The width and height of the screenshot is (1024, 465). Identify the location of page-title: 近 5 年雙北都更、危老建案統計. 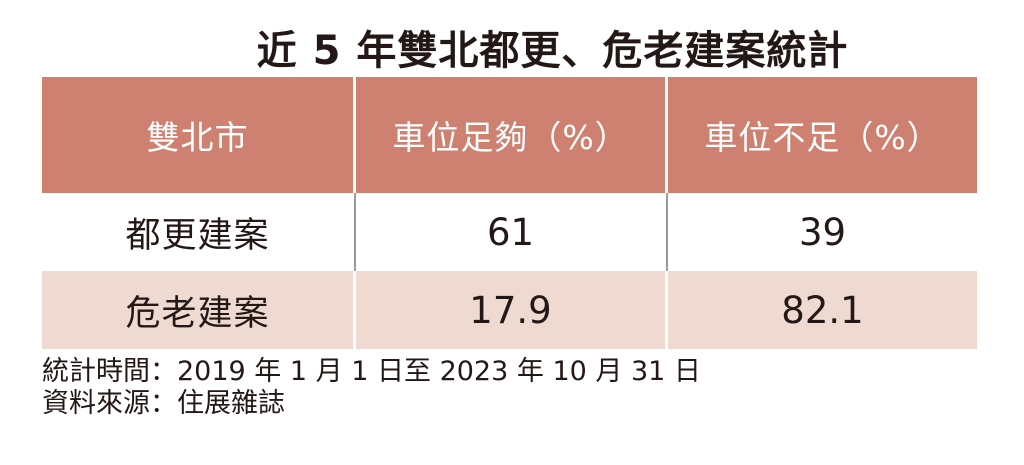
(552, 51).